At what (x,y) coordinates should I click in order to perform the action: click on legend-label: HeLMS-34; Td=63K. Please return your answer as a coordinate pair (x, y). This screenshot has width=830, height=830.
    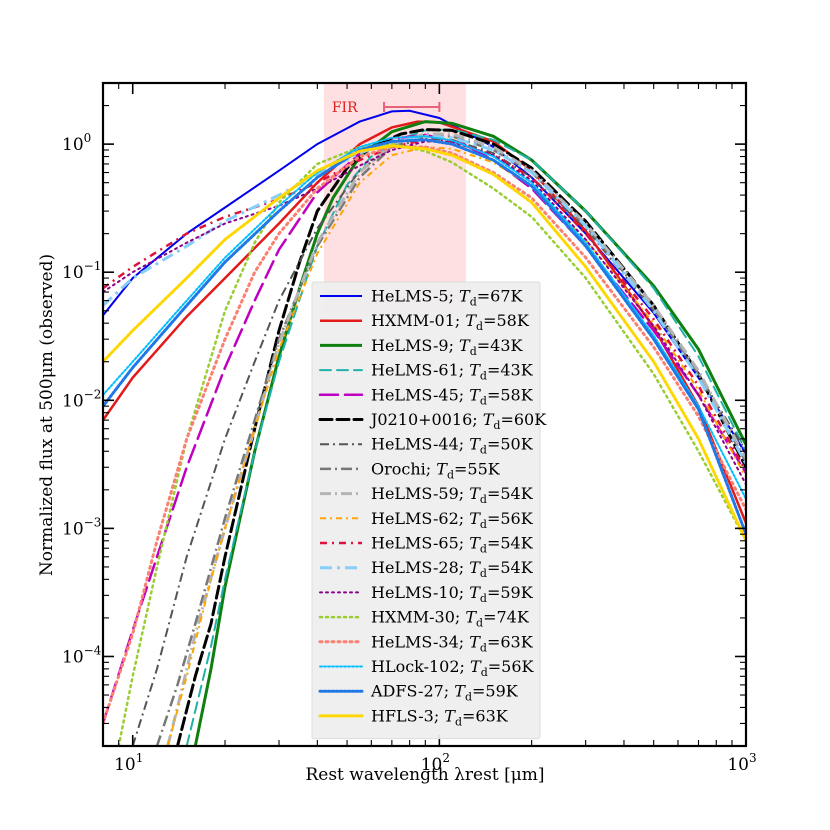
    Looking at the image, I should click on (452, 643).